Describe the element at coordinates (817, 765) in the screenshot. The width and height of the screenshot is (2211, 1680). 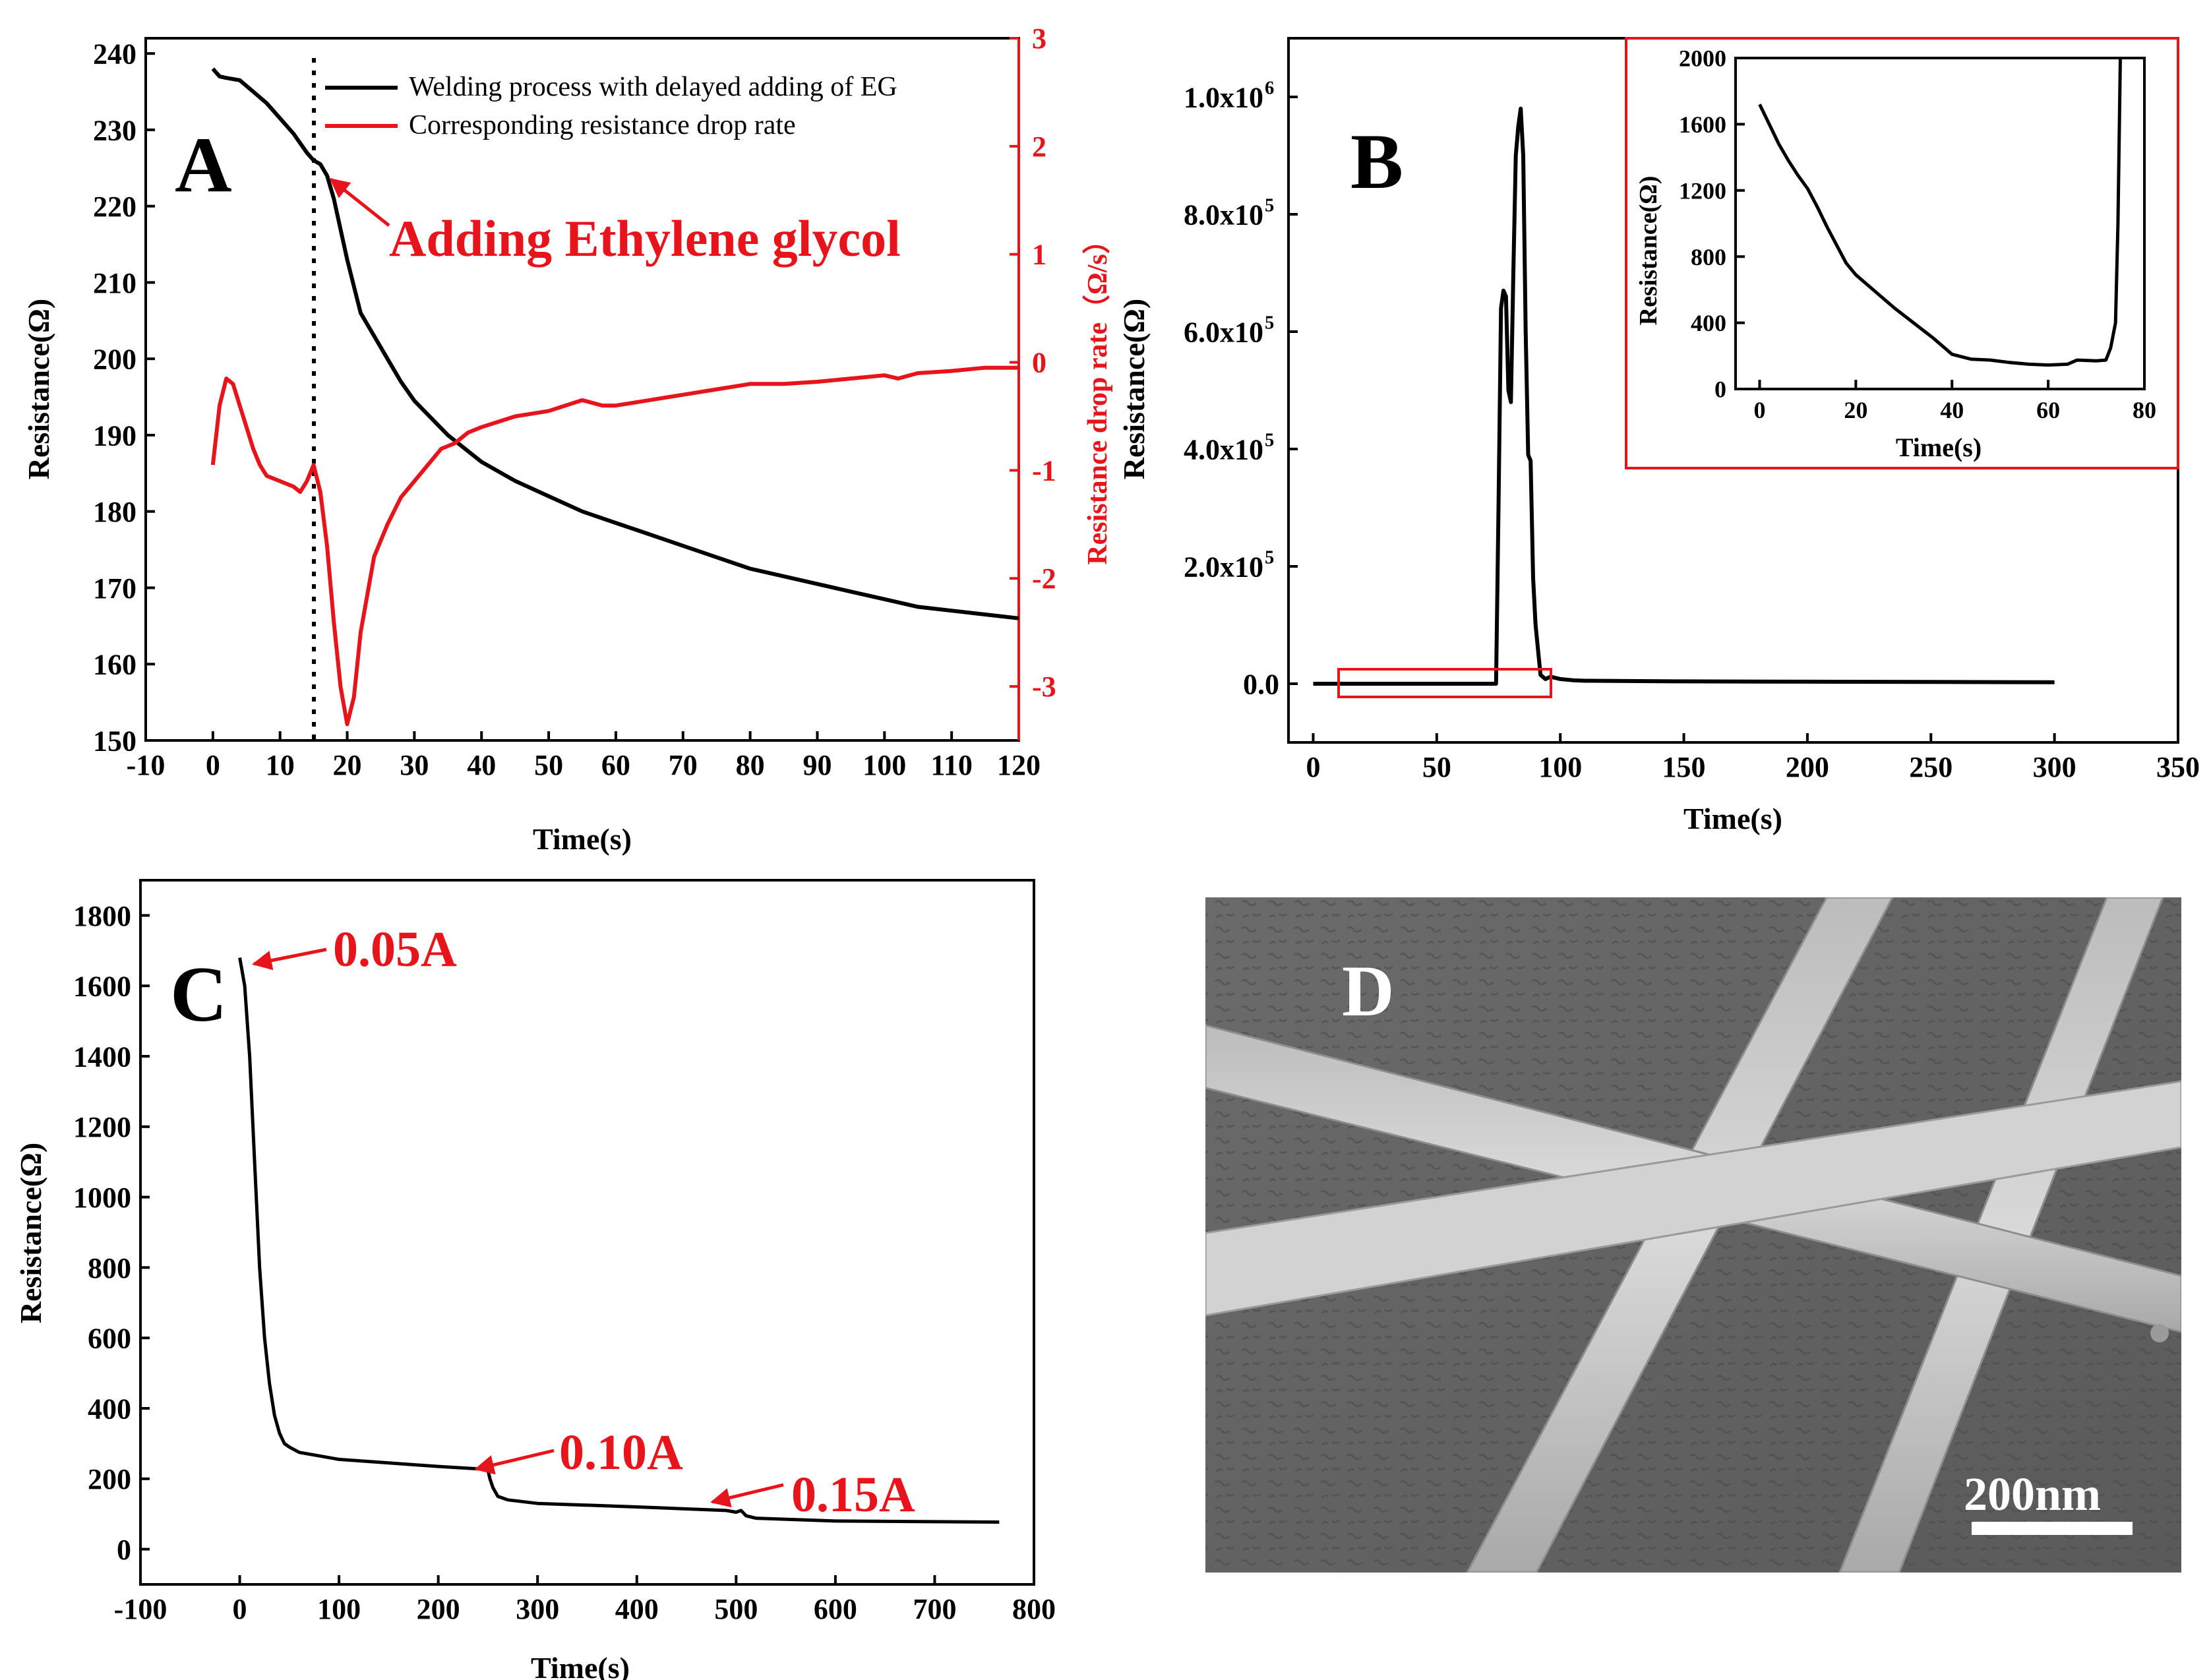
I see `panel-a-x-tick-label: 90` at that location.